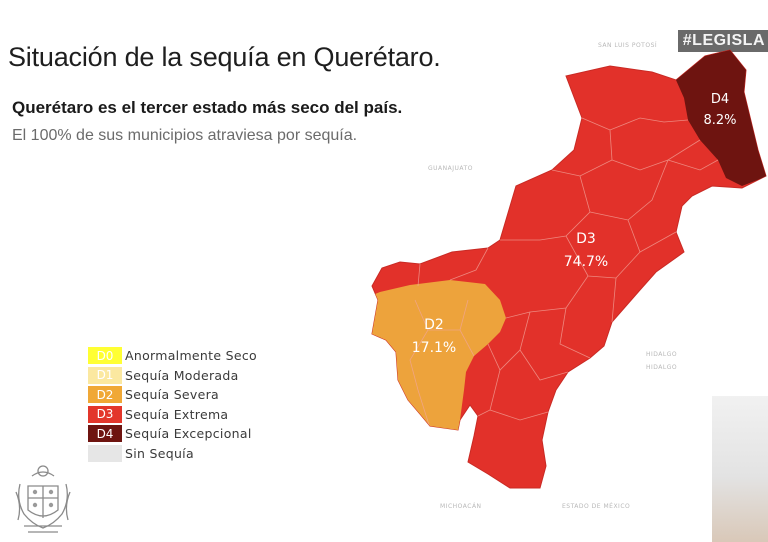 The width and height of the screenshot is (768, 542). I want to click on legend-swatch: D4, so click(105, 434).